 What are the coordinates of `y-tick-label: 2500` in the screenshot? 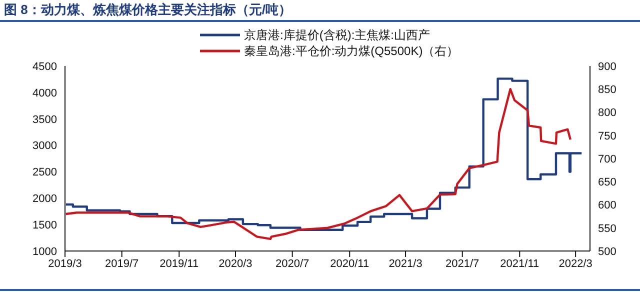 It's located at (44, 172).